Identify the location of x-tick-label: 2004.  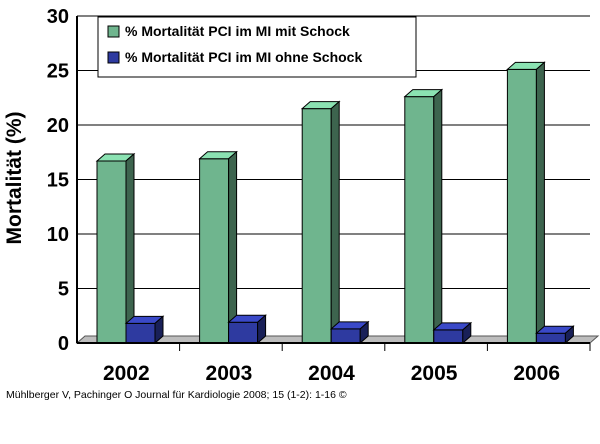
(331, 373).